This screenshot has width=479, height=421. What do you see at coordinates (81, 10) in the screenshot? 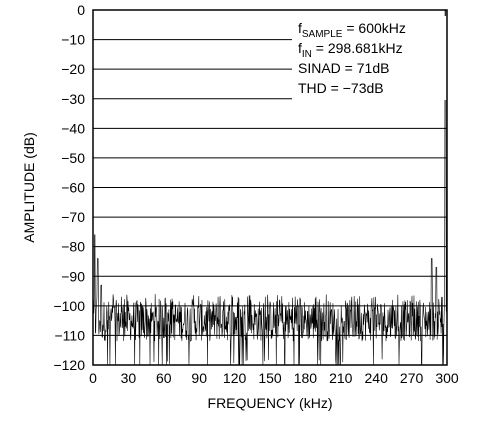
I see `y-tick-label: 0` at bounding box center [81, 10].